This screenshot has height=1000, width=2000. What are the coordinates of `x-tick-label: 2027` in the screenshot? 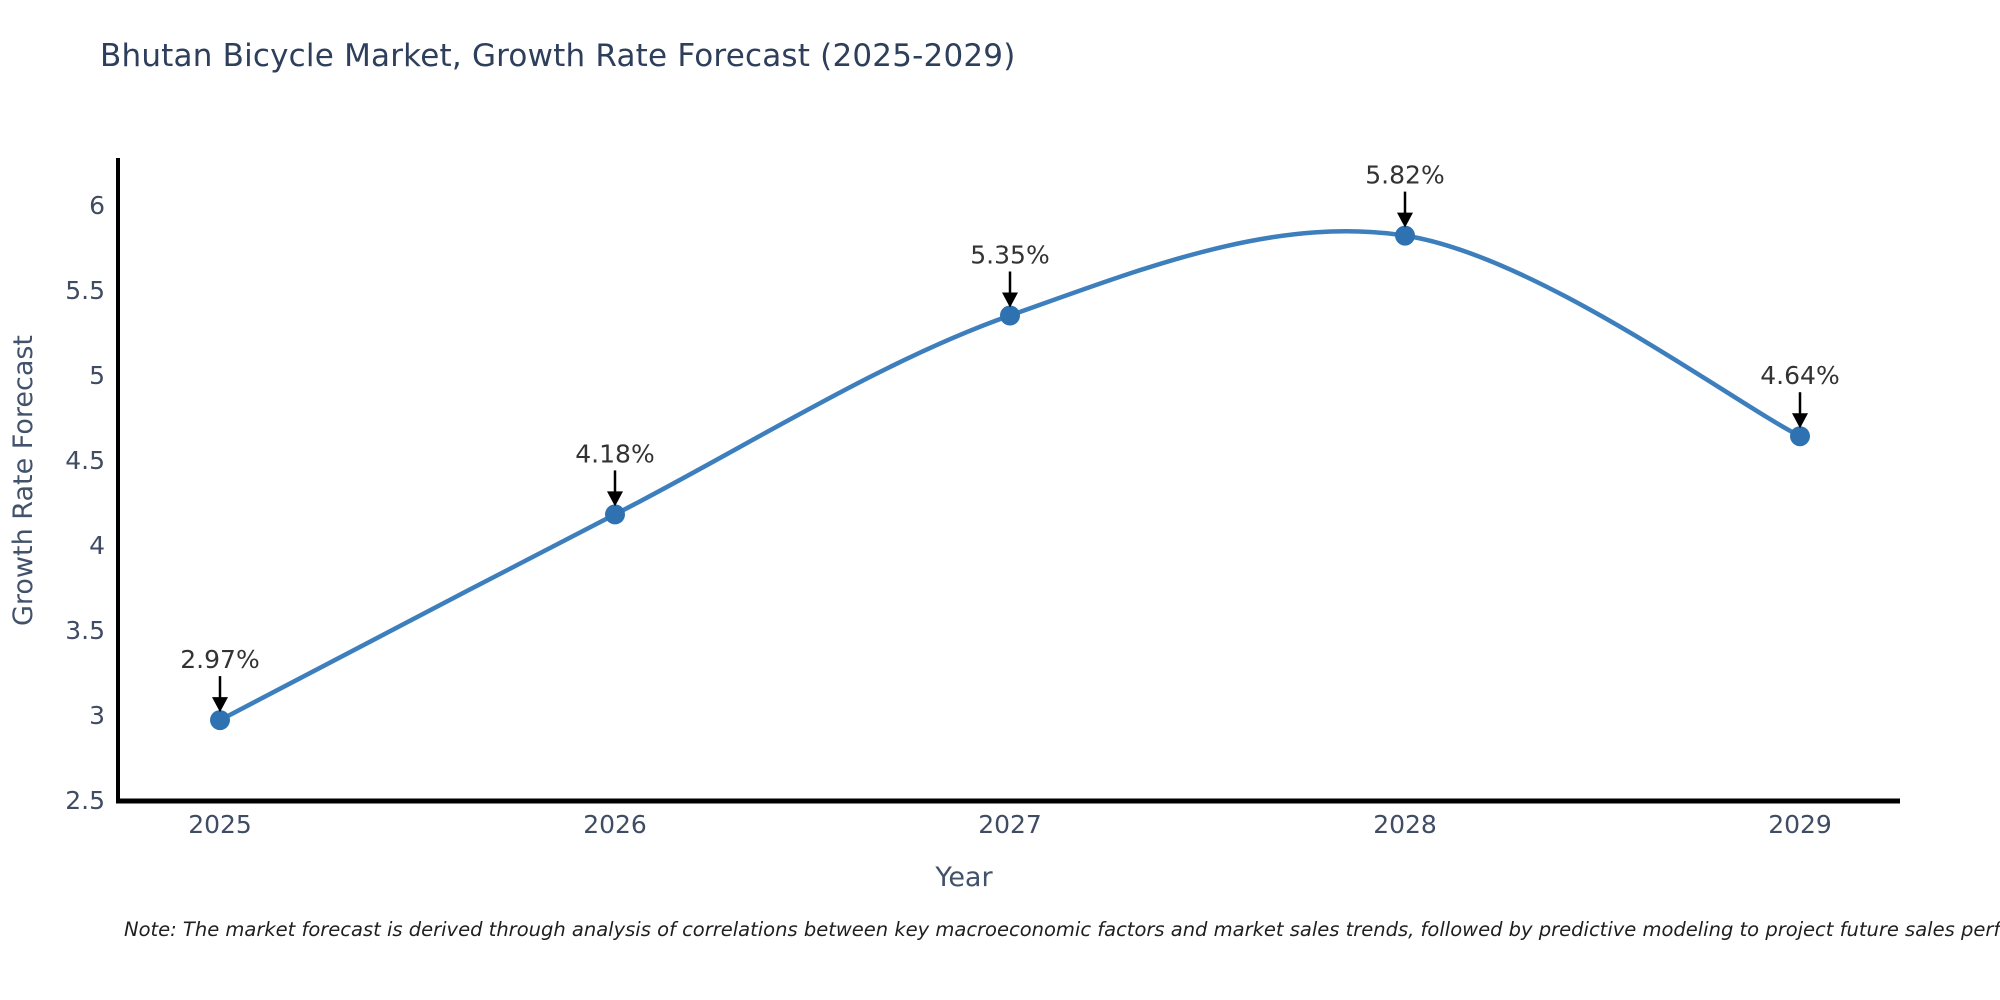 It's located at (1010, 824).